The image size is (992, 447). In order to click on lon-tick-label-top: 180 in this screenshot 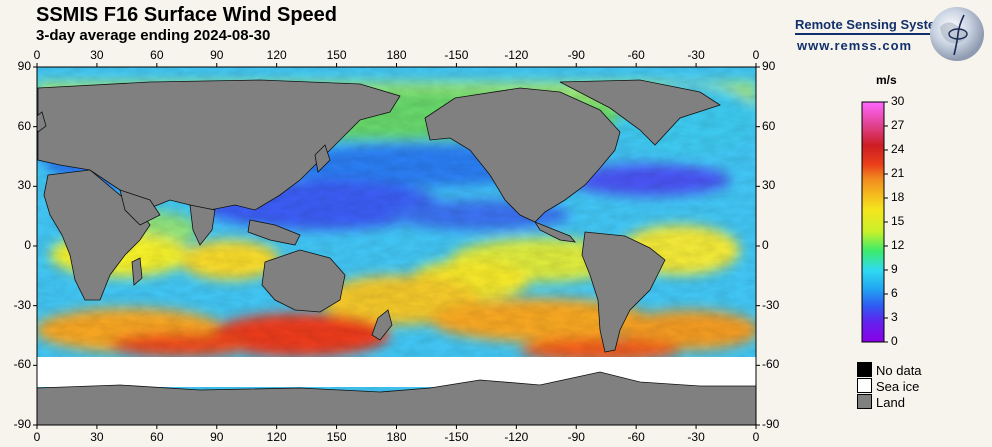, I will do `click(396, 55)`.